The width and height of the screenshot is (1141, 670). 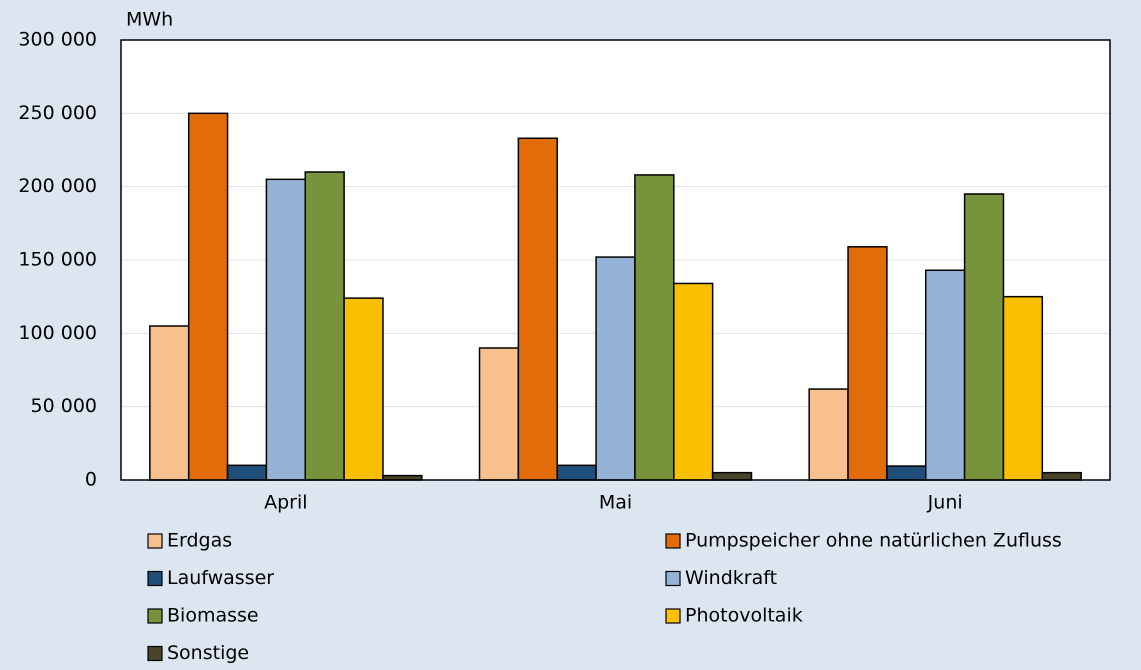 What do you see at coordinates (57, 40) in the screenshot?
I see `y-tick-label: 300 000` at bounding box center [57, 40].